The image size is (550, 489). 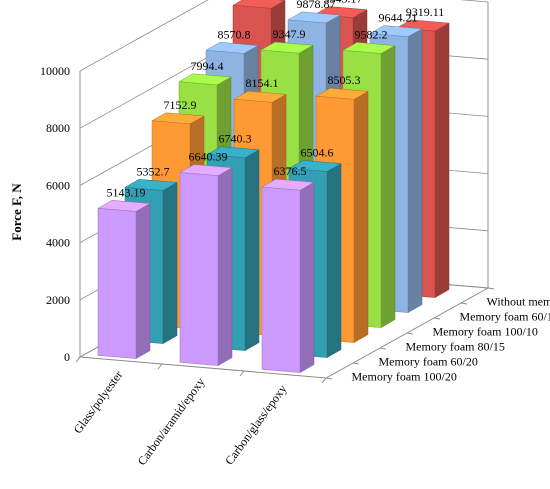 I want to click on data-label: 9319.11, so click(x=425, y=12).